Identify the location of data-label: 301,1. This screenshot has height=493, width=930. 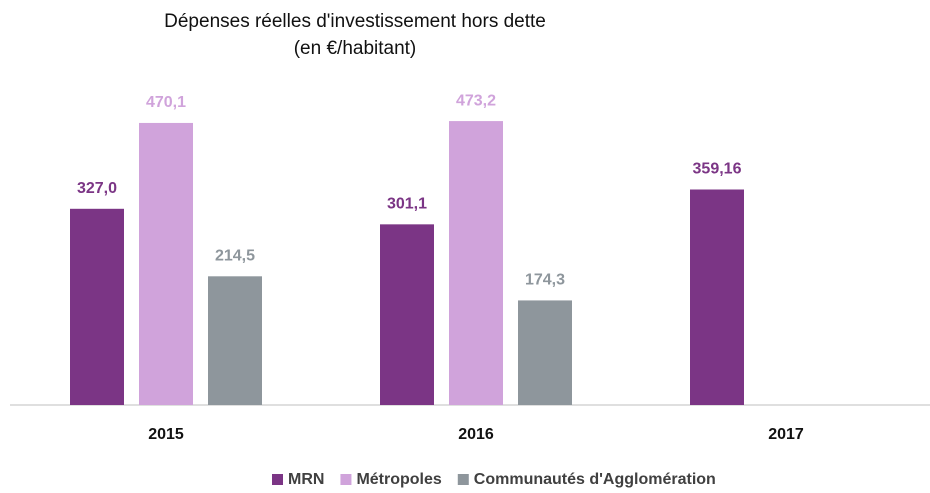
(407, 204).